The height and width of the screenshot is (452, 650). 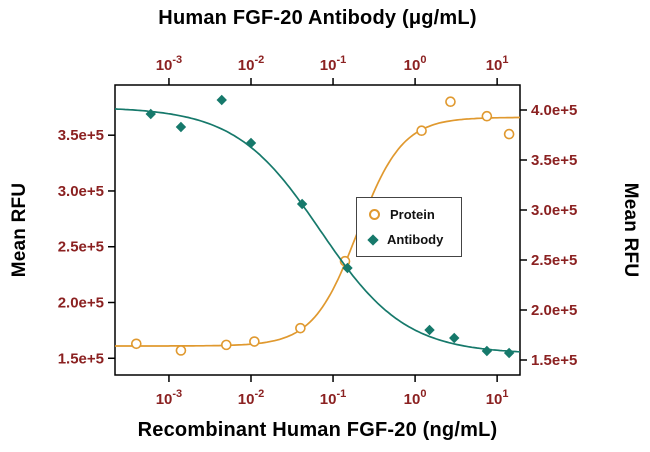 What do you see at coordinates (317, 18) in the screenshot?
I see `top-axis-title: Human FGF-20 Antibody (μg/mL)` at bounding box center [317, 18].